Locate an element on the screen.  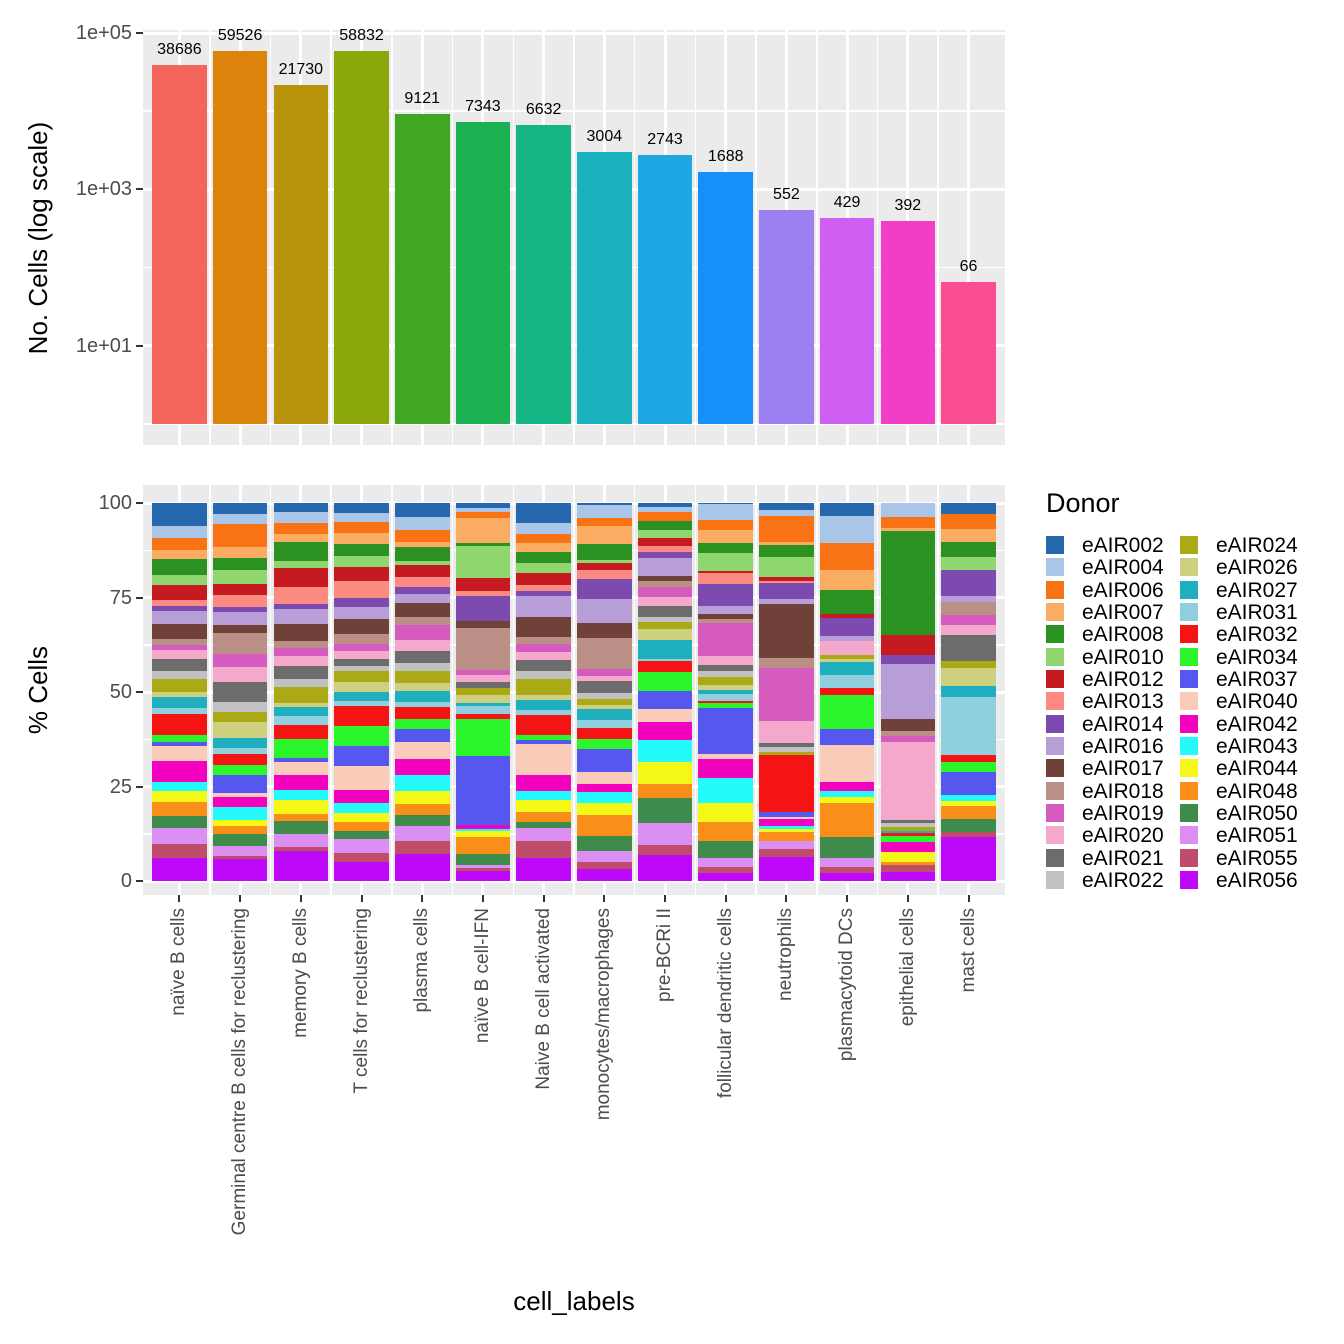
legend-label: eAIR013 is located at coordinates (1123, 702).